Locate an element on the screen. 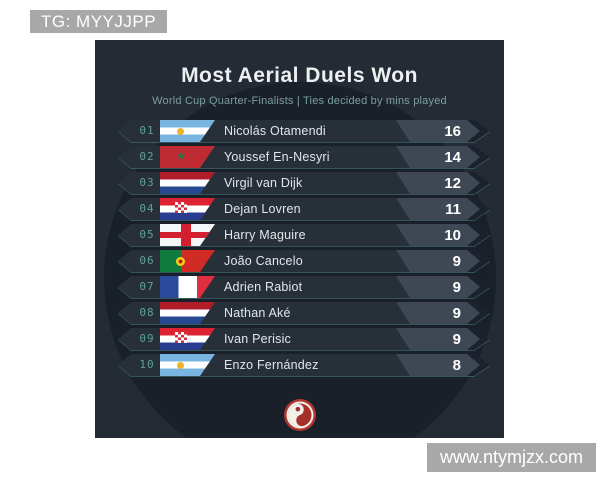  website-watermark: www.ntymjzx.com is located at coordinates (511, 457).